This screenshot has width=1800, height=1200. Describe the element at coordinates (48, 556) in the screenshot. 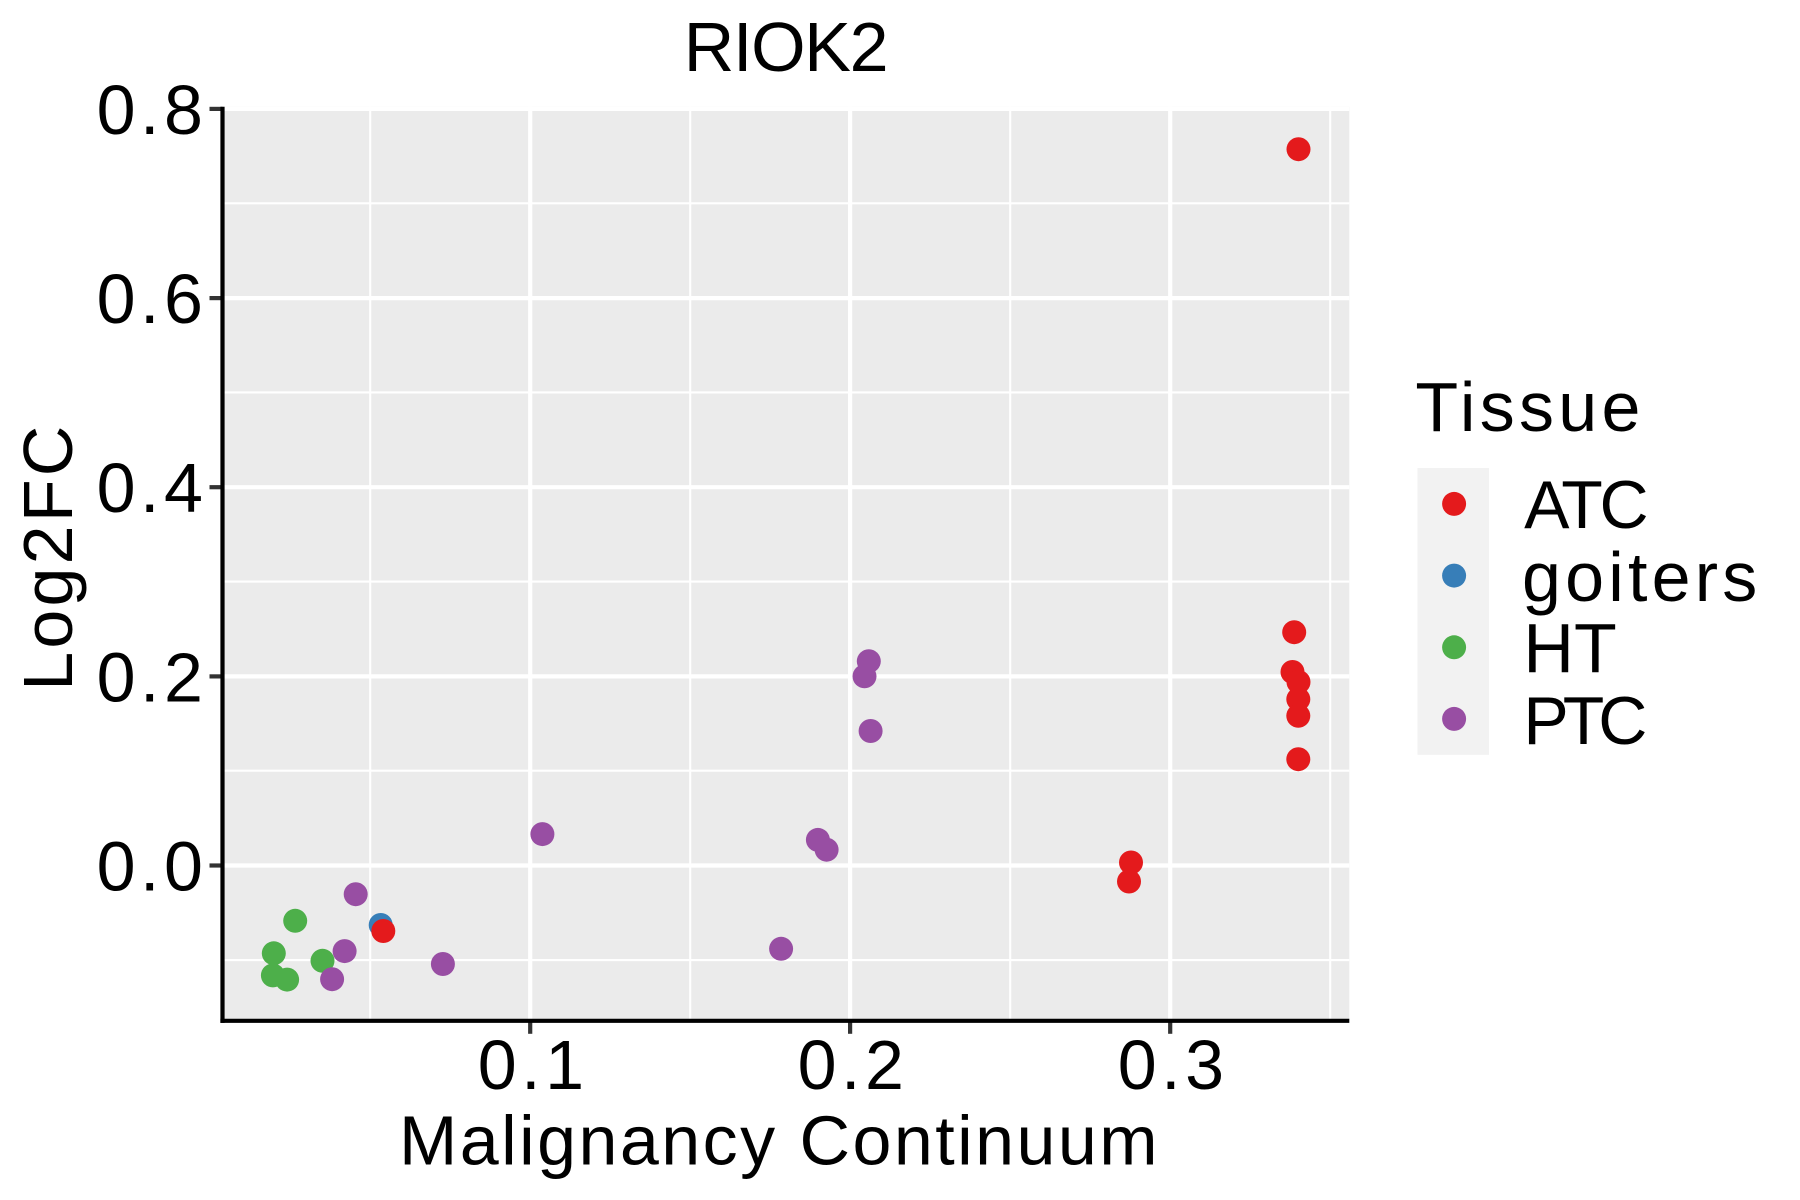

I see `svg-text: Log2FC` at that location.